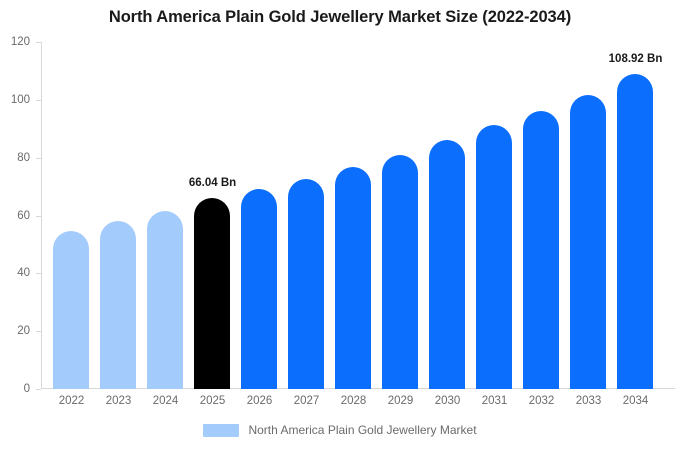  What do you see at coordinates (635, 401) in the screenshot?
I see `x-axis-tick-label-2034: 2034` at bounding box center [635, 401].